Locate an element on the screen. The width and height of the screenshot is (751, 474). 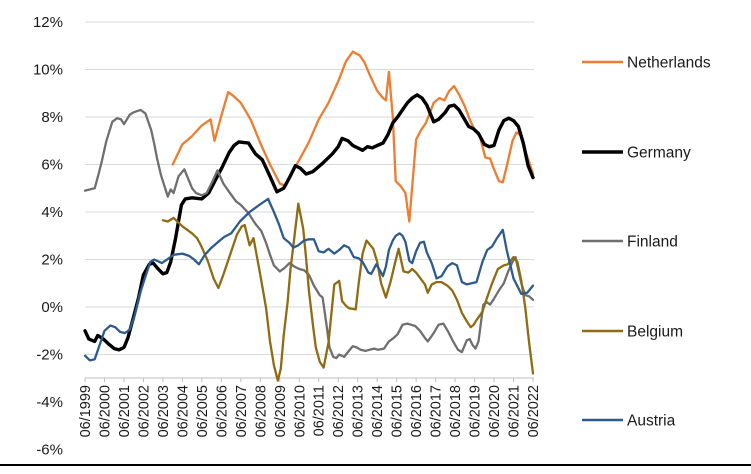
x-axis-label: 06/2006 is located at coordinates (222, 411).